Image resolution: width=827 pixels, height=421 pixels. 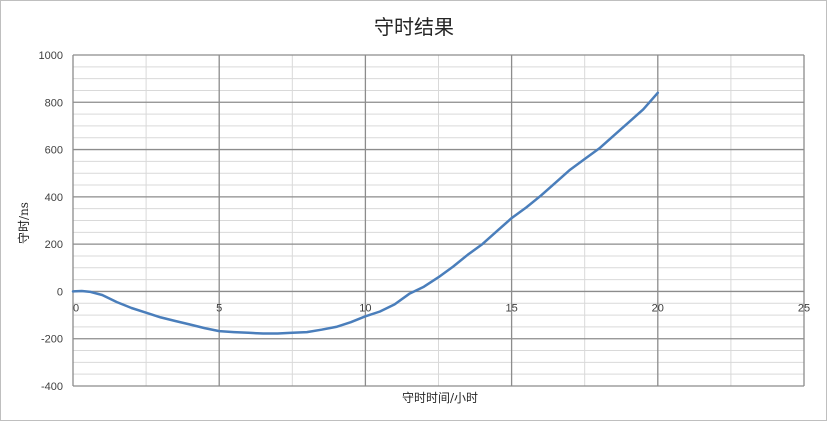 What do you see at coordinates (511, 308) in the screenshot?
I see `x-tick-label: 15` at bounding box center [511, 308].